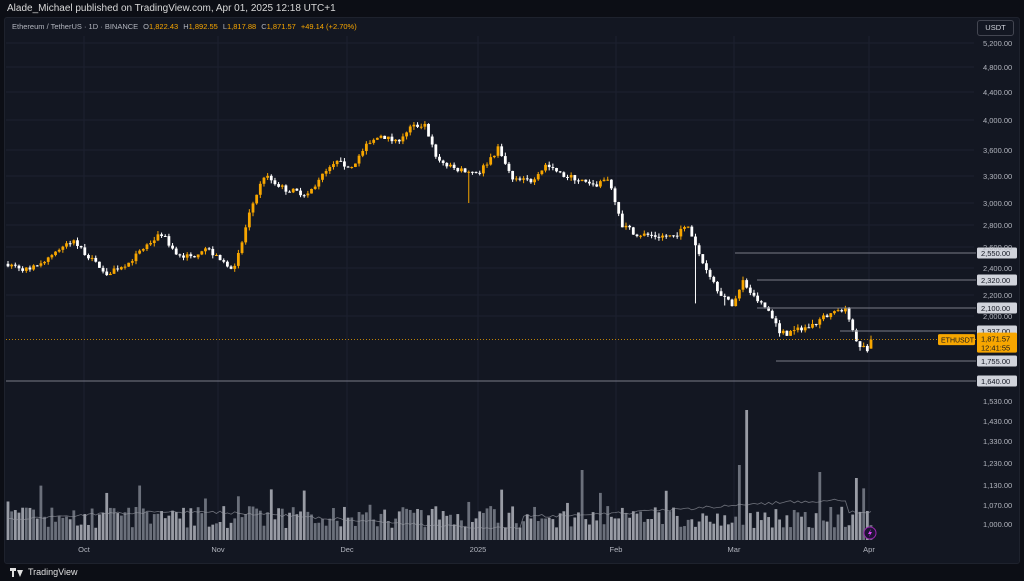 The height and width of the screenshot is (581, 1024). I want to click on price-axis-label: 2,800.00, so click(997, 225).